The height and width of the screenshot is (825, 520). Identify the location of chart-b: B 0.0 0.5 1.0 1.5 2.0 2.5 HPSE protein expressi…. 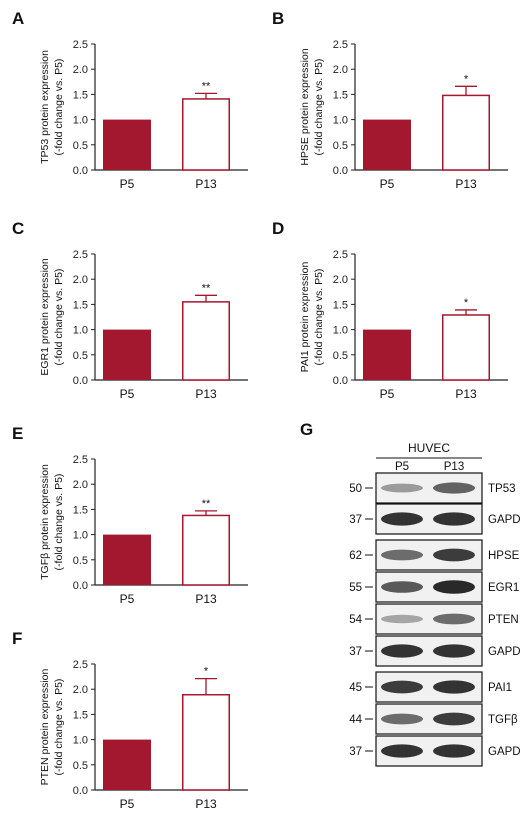
(390, 100).